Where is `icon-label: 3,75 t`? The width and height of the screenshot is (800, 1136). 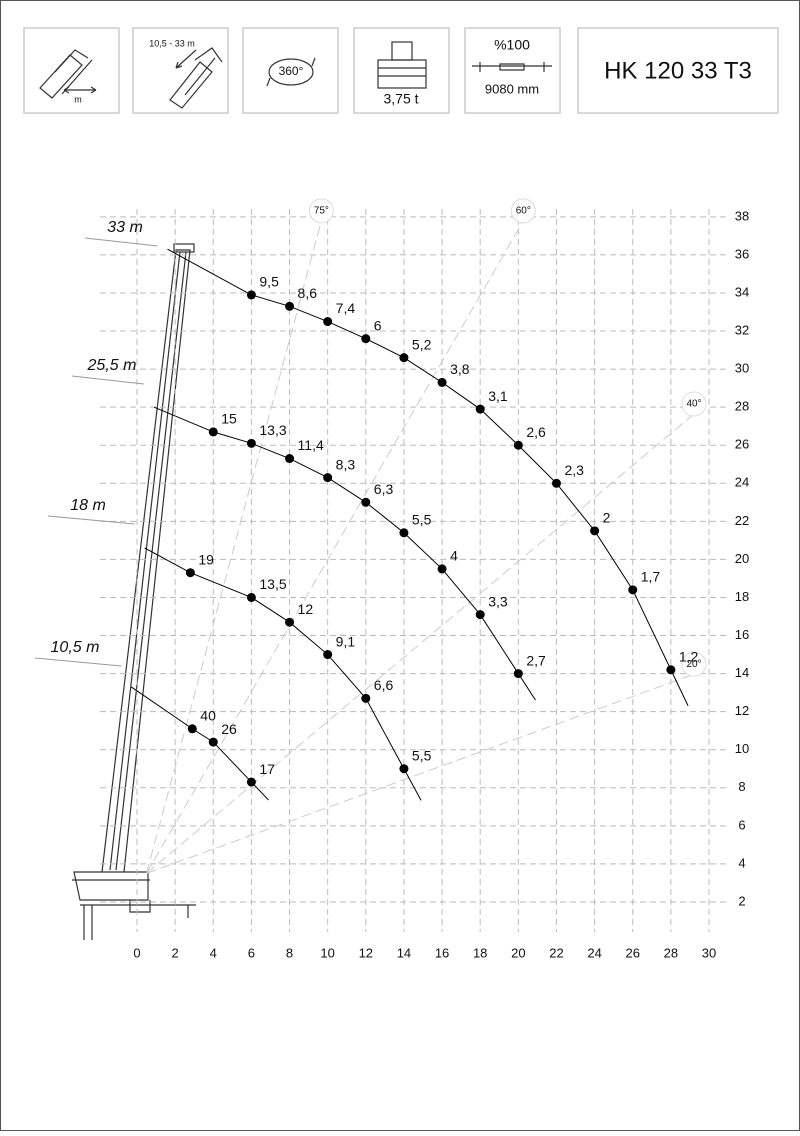 icon-label: 3,75 t is located at coordinates (400, 99).